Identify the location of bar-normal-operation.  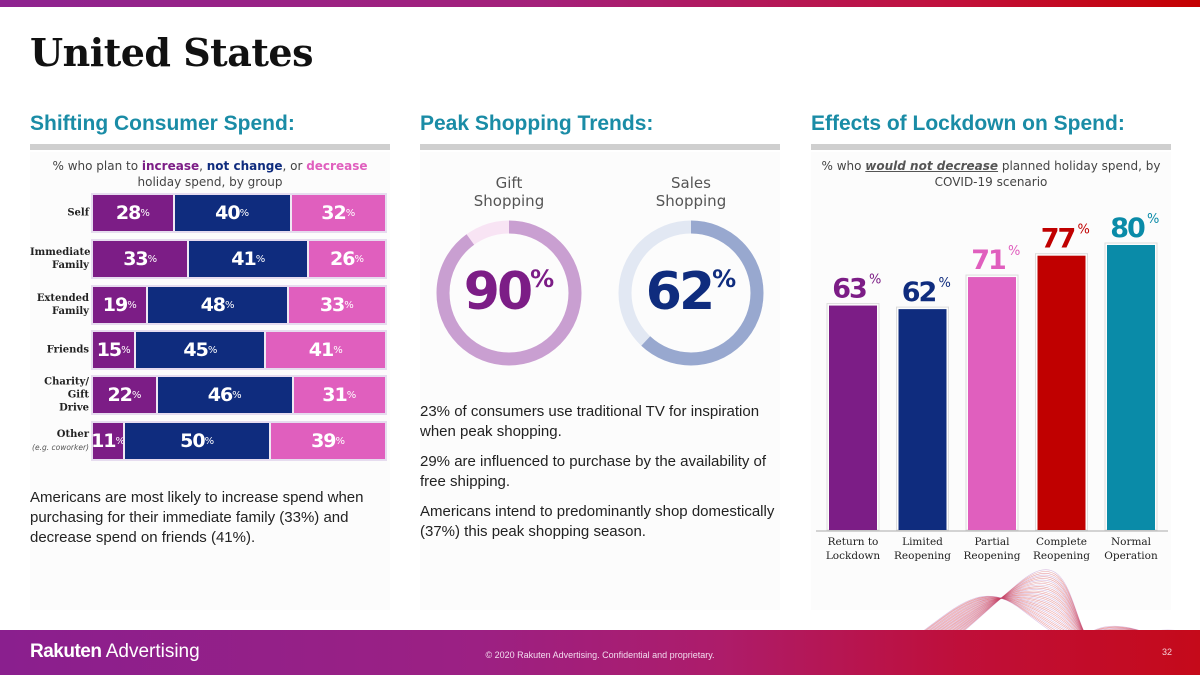
(1131, 387).